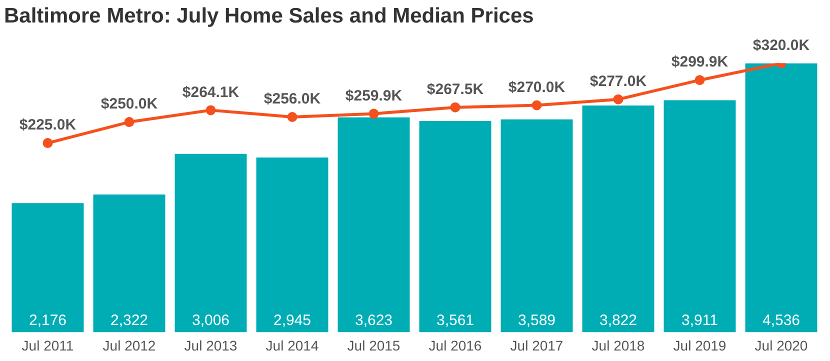  Describe the element at coordinates (618, 81) in the screenshot. I see `data-label: $277.0K` at that location.